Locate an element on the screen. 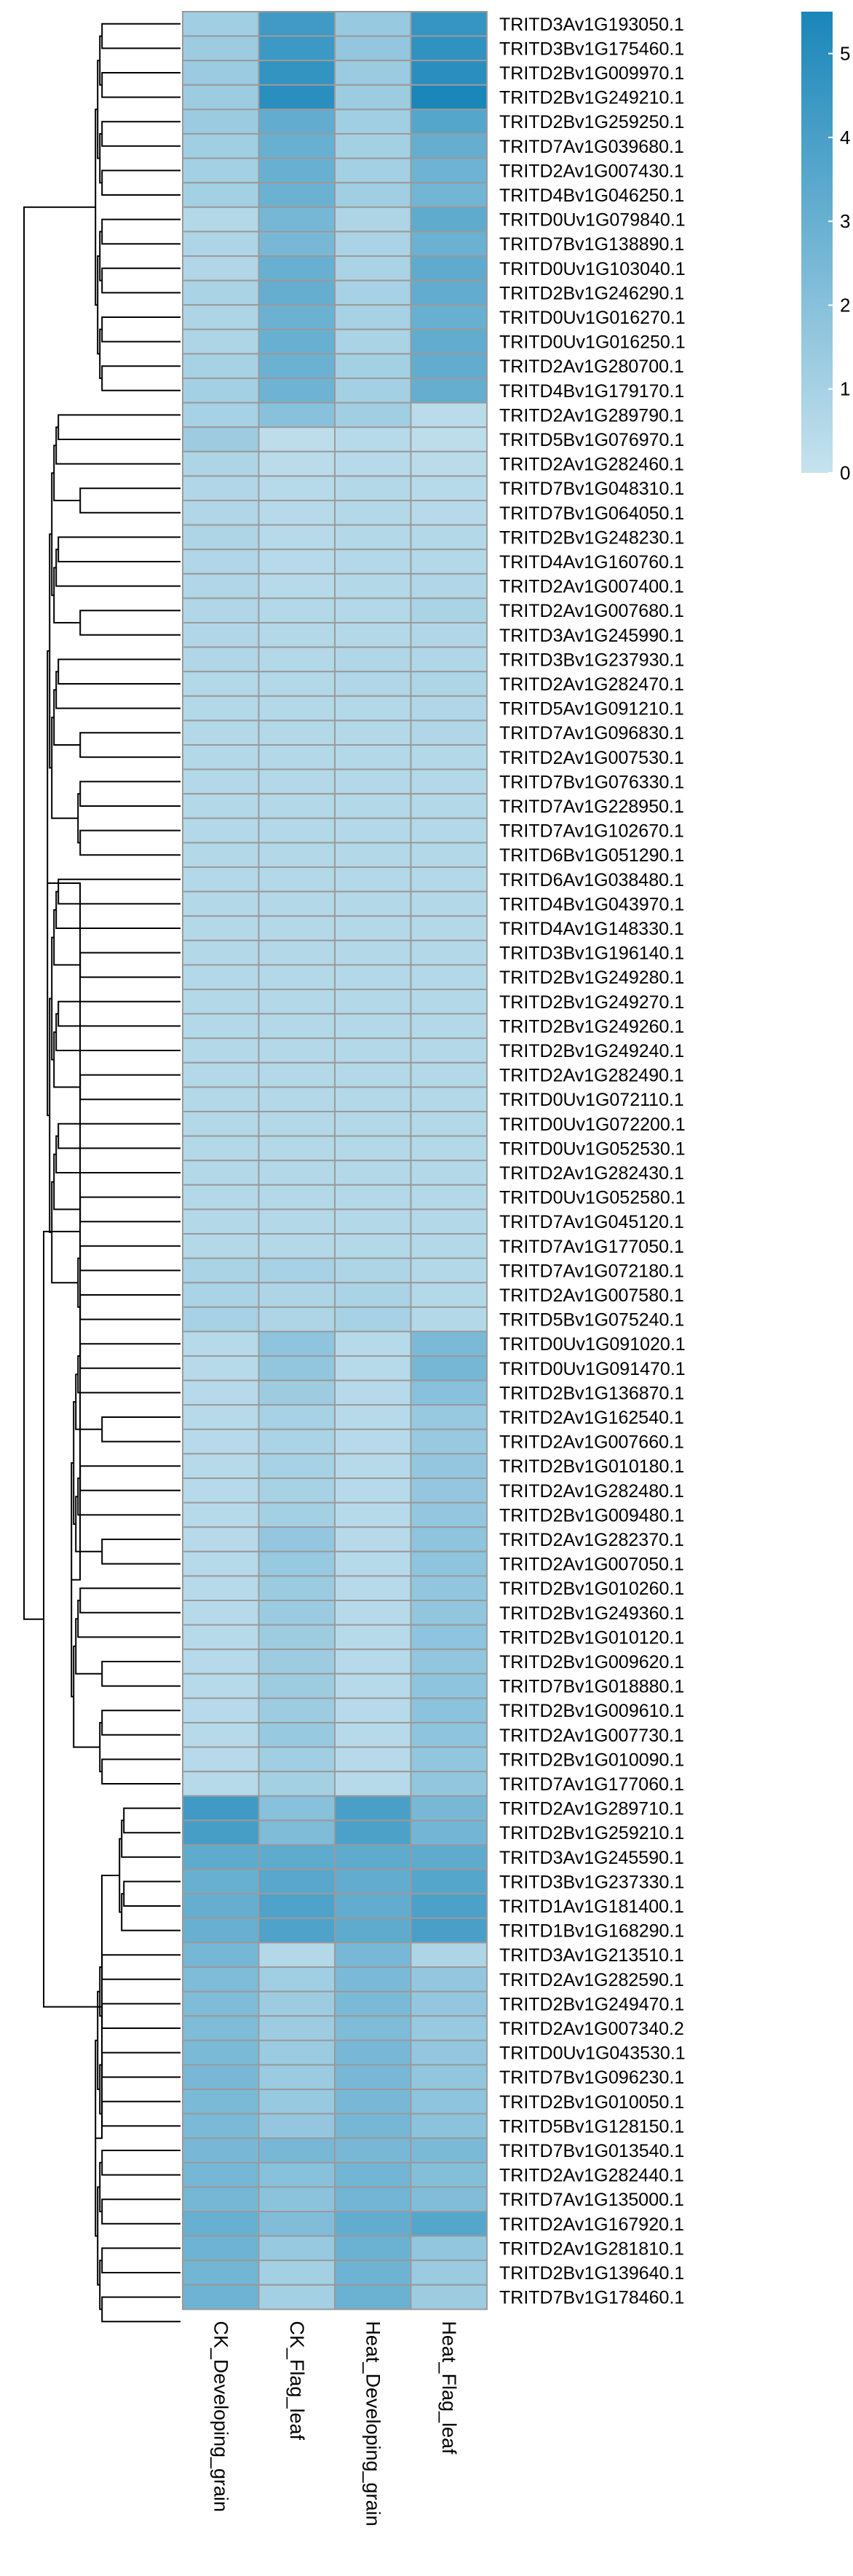 The height and width of the screenshot is (2576, 853). row-label: TRITD2Av1G007580.1 is located at coordinates (591, 1295).